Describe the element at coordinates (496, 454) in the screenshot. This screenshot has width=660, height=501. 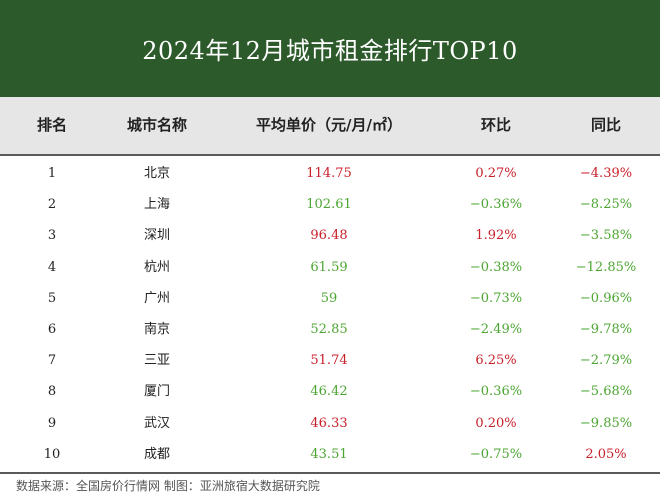
I see `mom-cell: −0.75%` at that location.